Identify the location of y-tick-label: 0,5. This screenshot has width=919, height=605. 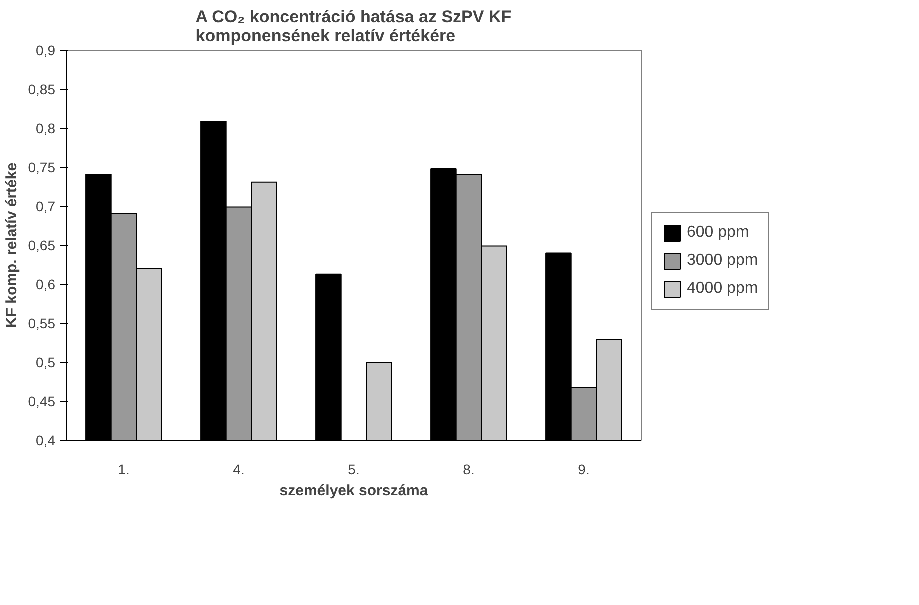
(46, 362).